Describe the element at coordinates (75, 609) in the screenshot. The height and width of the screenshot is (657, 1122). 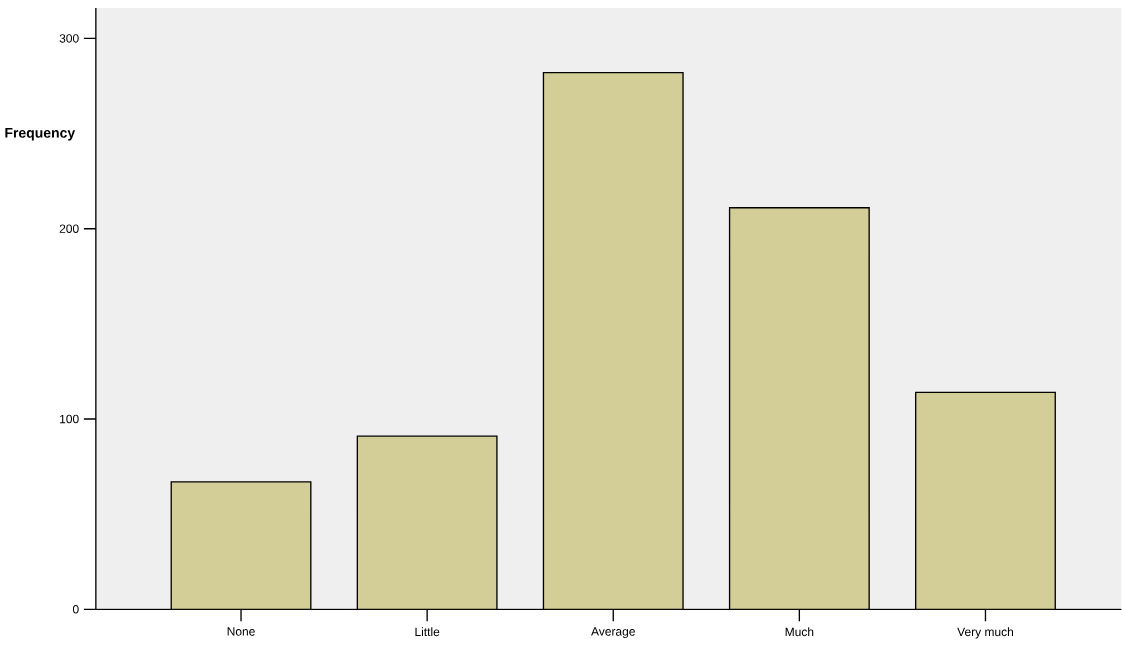
I see `y-tick-label: 0` at that location.